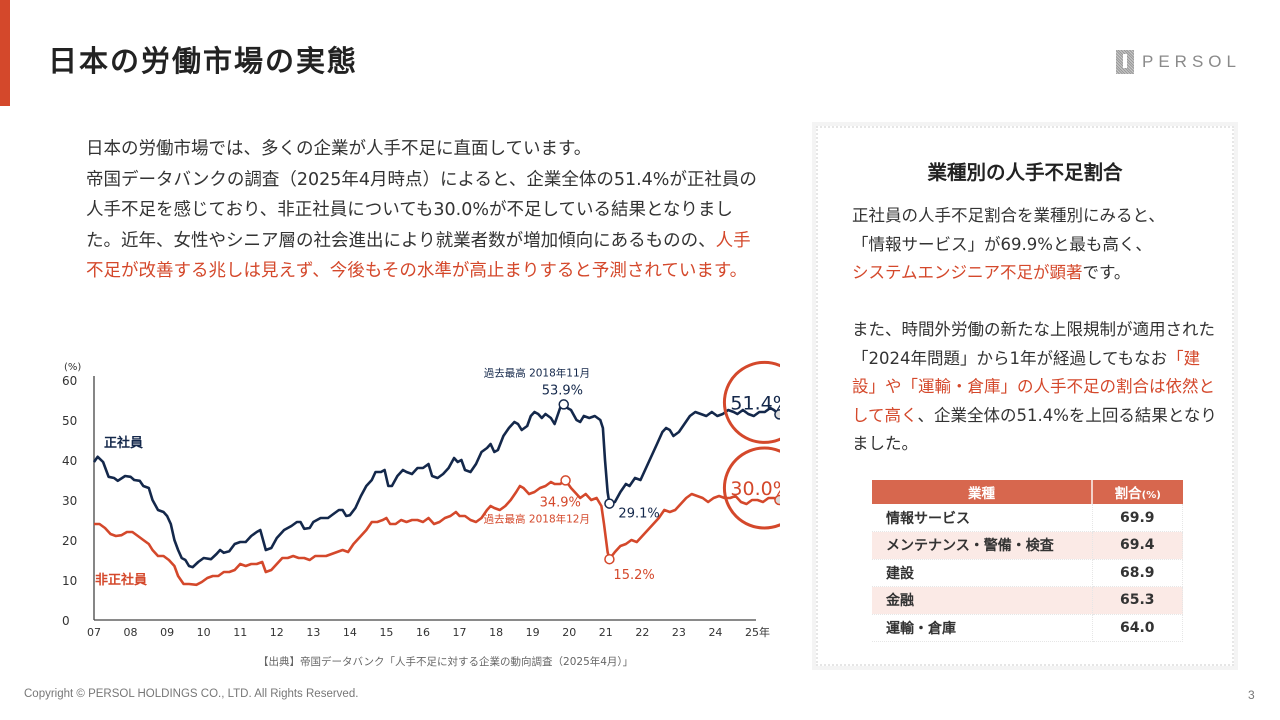  Describe the element at coordinates (69, 501) in the screenshot. I see `y-tick-label: 30` at that location.